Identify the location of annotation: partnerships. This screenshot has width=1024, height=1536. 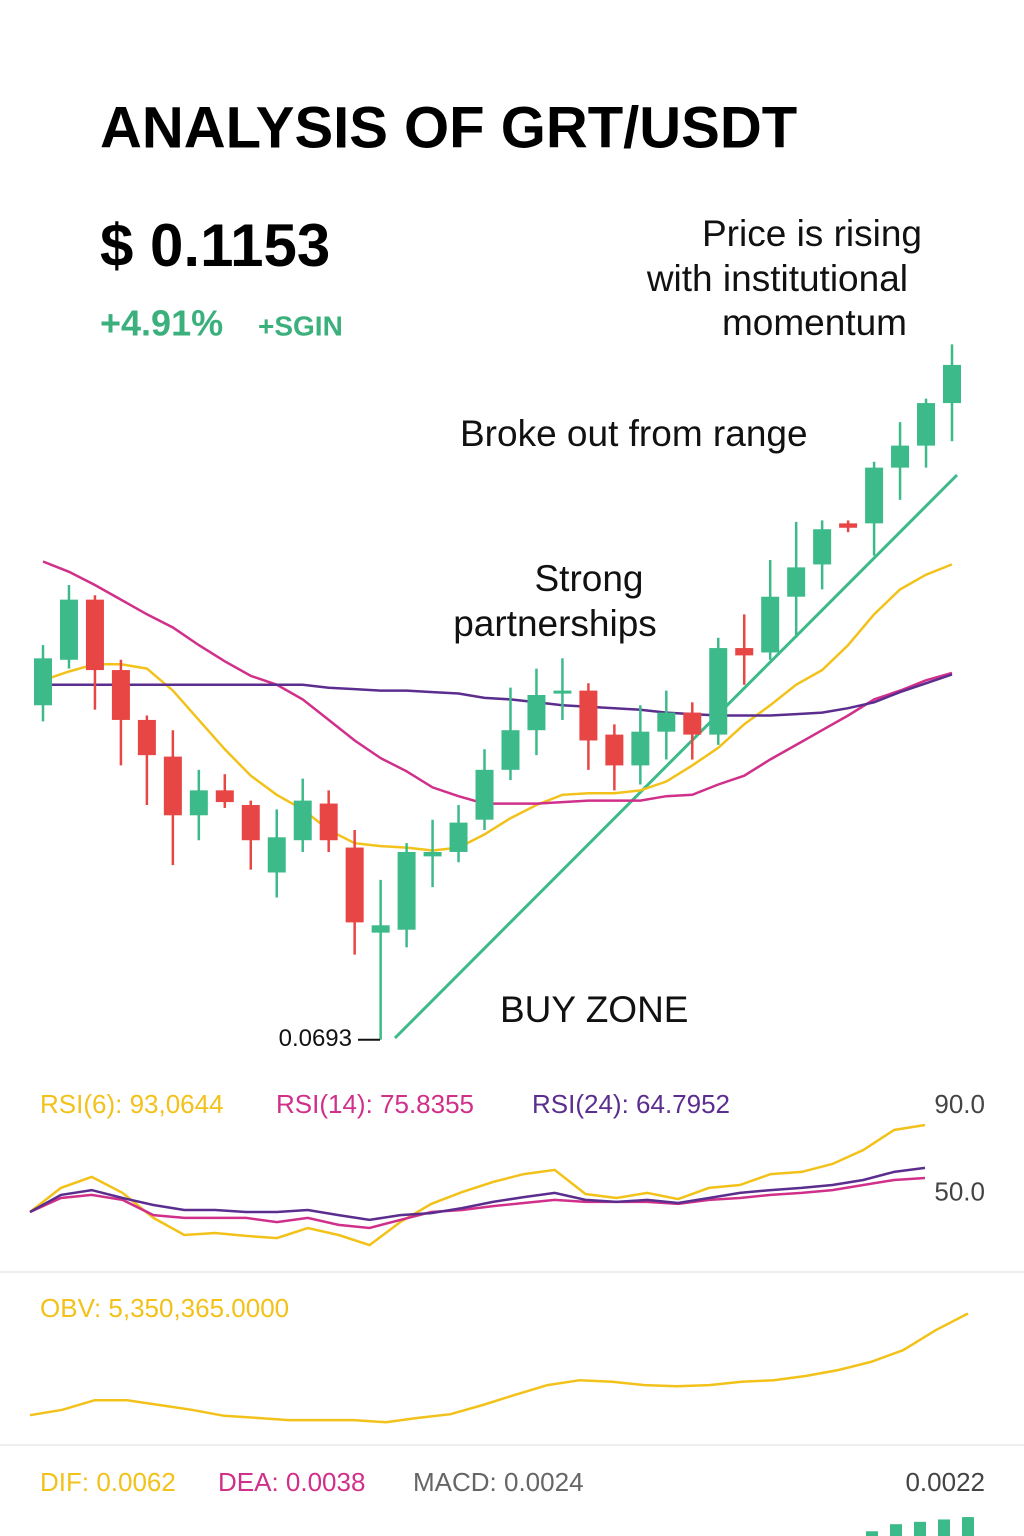
(555, 623).